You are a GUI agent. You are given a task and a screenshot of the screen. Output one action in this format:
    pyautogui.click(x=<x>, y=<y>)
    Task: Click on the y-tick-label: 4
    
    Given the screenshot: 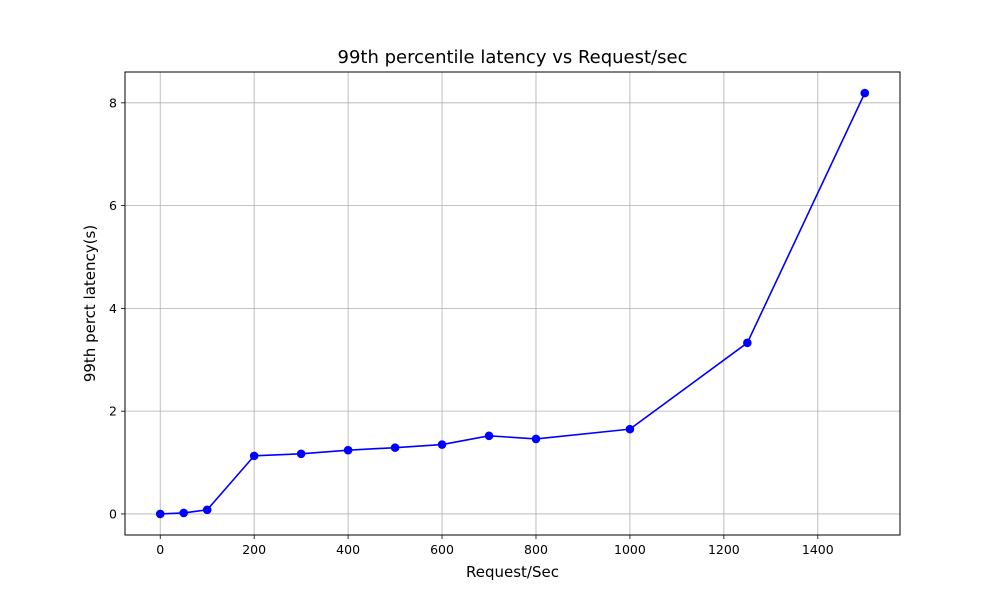 What is the action you would take?
    pyautogui.click(x=113, y=308)
    